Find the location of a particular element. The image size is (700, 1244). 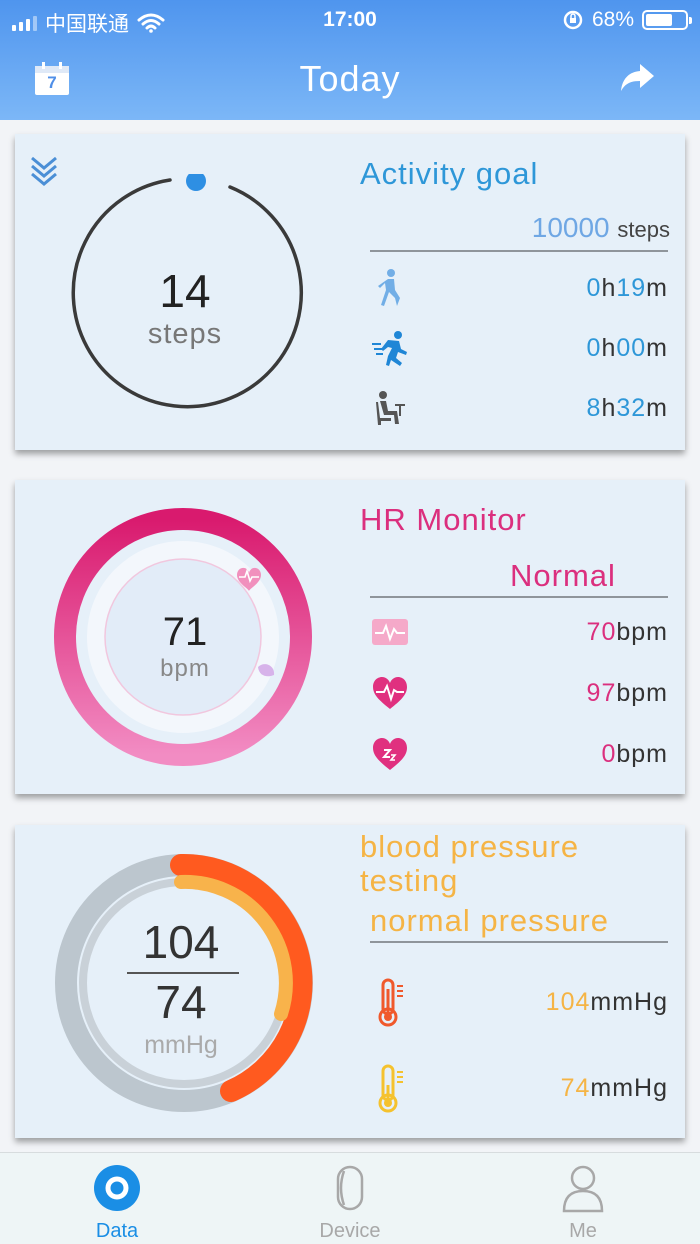

bp-dia-value: 74 is located at coordinates (575, 1087).